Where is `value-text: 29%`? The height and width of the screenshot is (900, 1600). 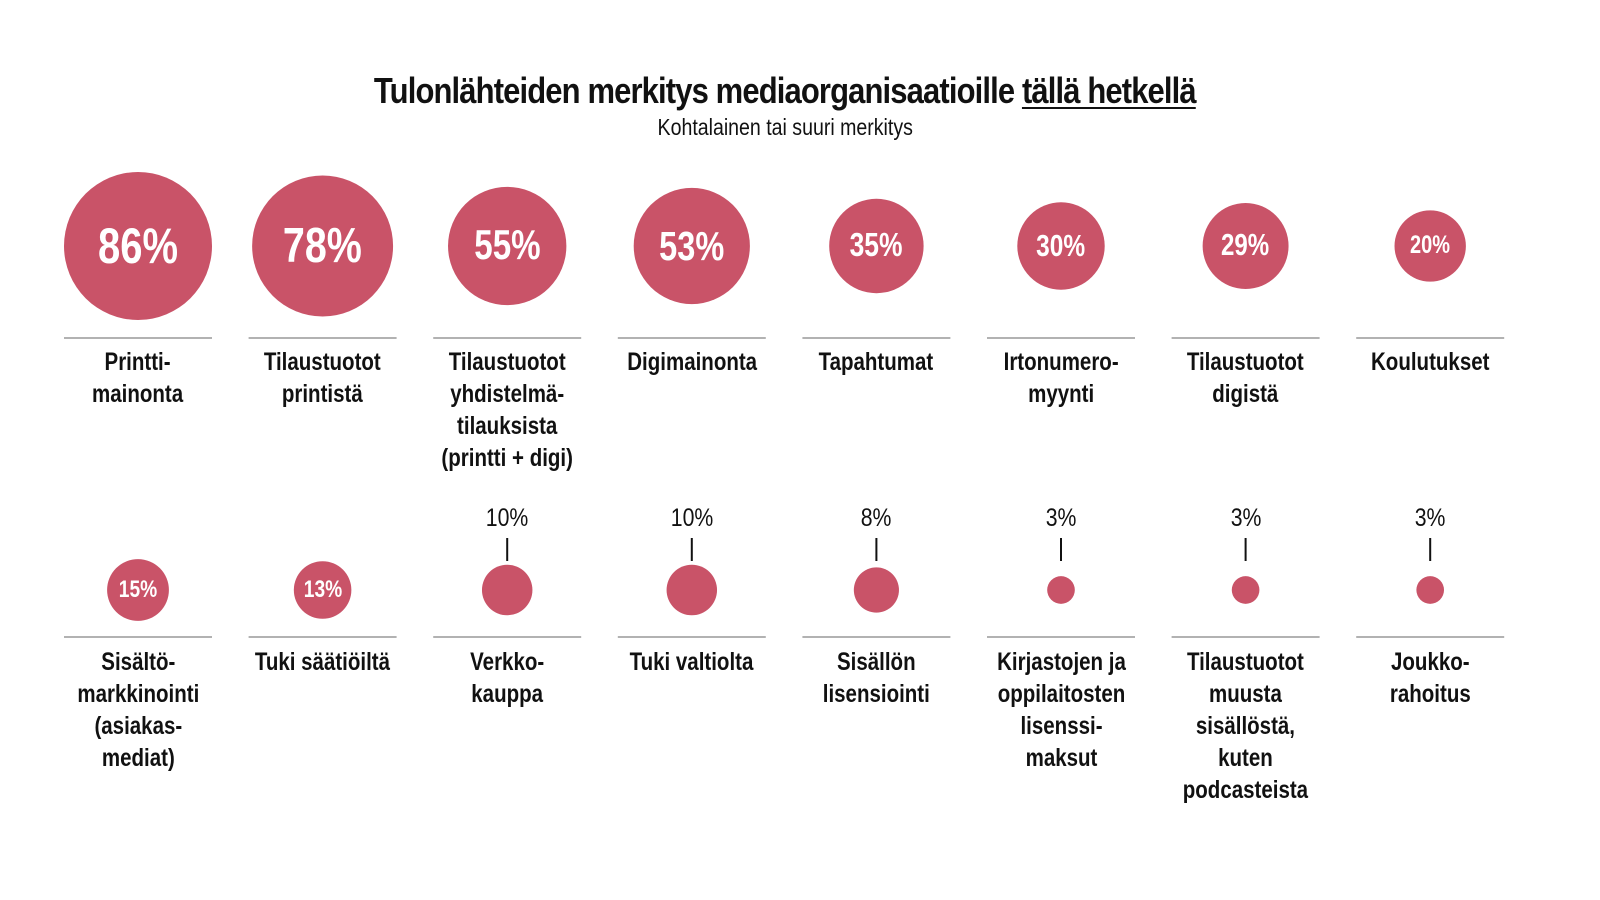
value-text: 29% is located at coordinates (1245, 245).